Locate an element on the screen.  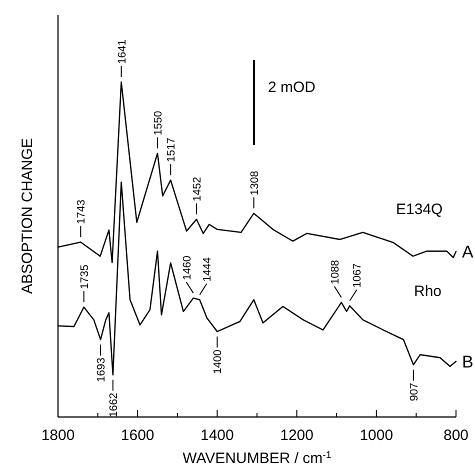
annotation: 1743 is located at coordinates (82, 212).